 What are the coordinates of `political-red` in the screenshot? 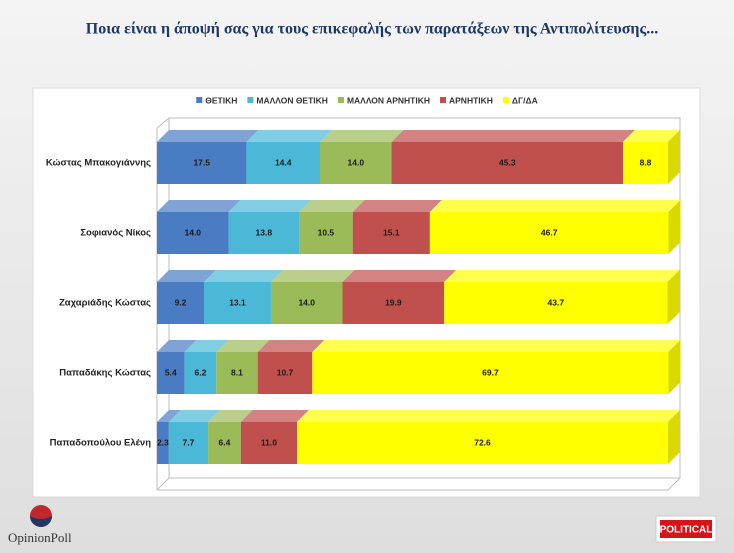 It's located at (686, 529).